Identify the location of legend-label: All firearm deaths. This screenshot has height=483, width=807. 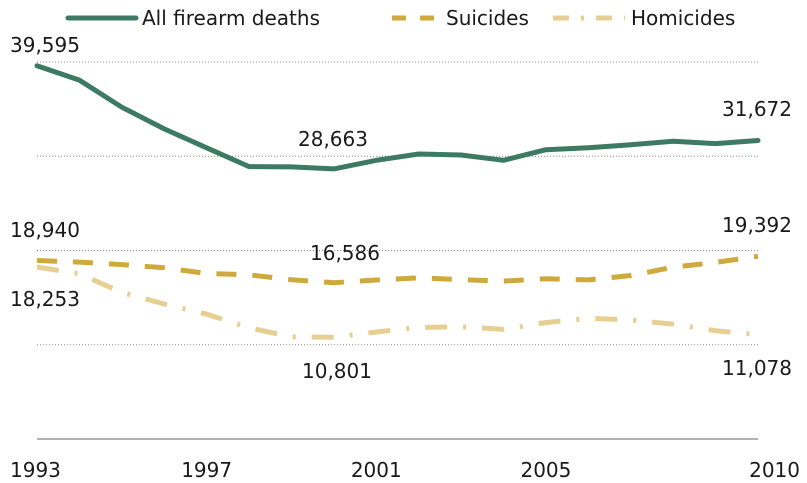
(231, 18).